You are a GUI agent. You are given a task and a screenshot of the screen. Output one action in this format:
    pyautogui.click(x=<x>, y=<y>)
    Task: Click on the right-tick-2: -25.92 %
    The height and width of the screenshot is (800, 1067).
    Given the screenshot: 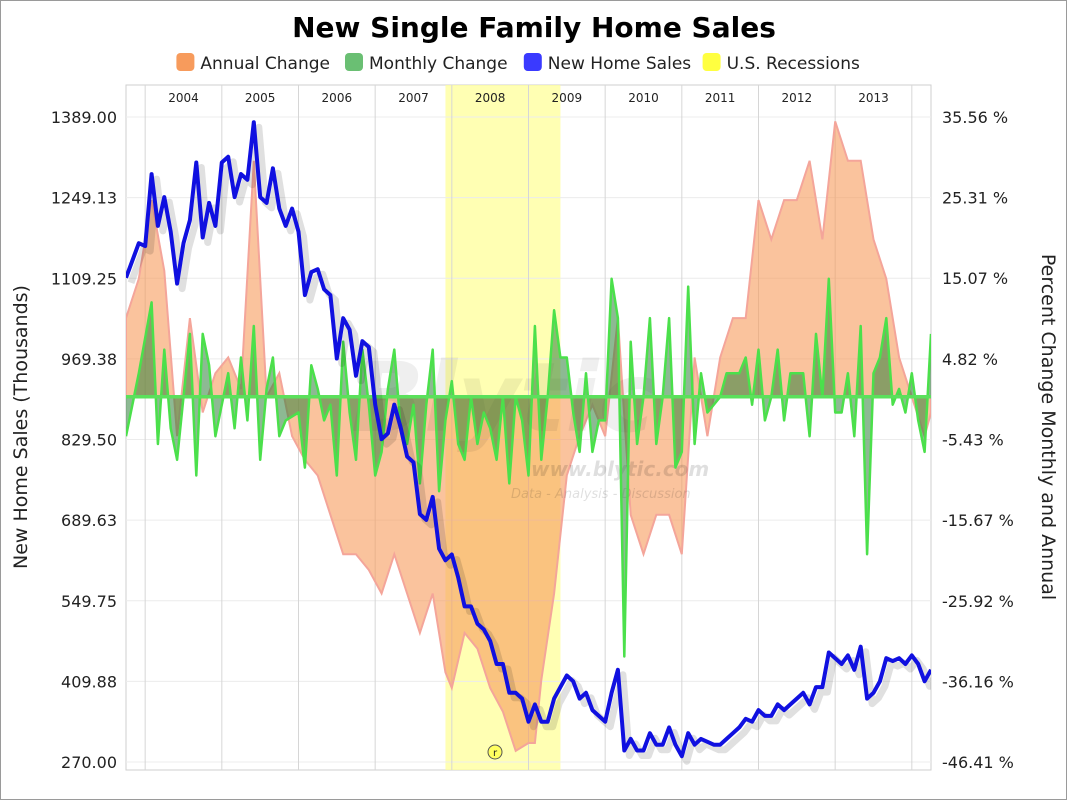 What is the action you would take?
    pyautogui.click(x=978, y=601)
    